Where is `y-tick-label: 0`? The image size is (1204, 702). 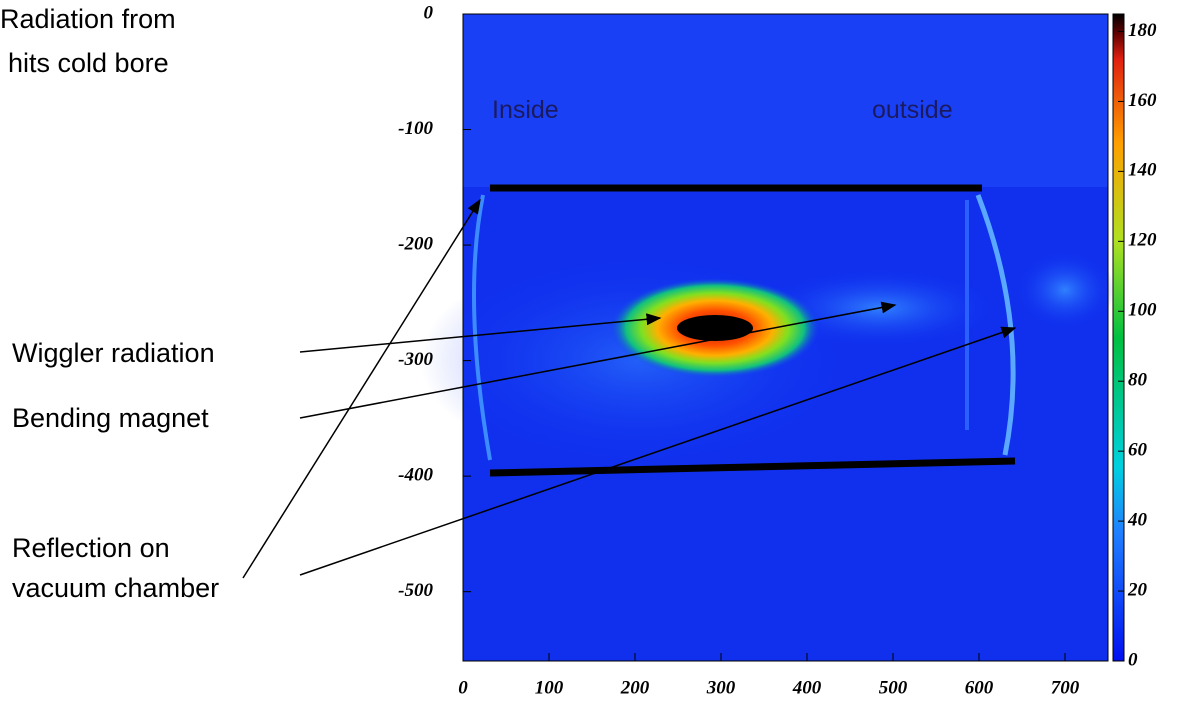 y-tick-label: 0 is located at coordinates (429, 12).